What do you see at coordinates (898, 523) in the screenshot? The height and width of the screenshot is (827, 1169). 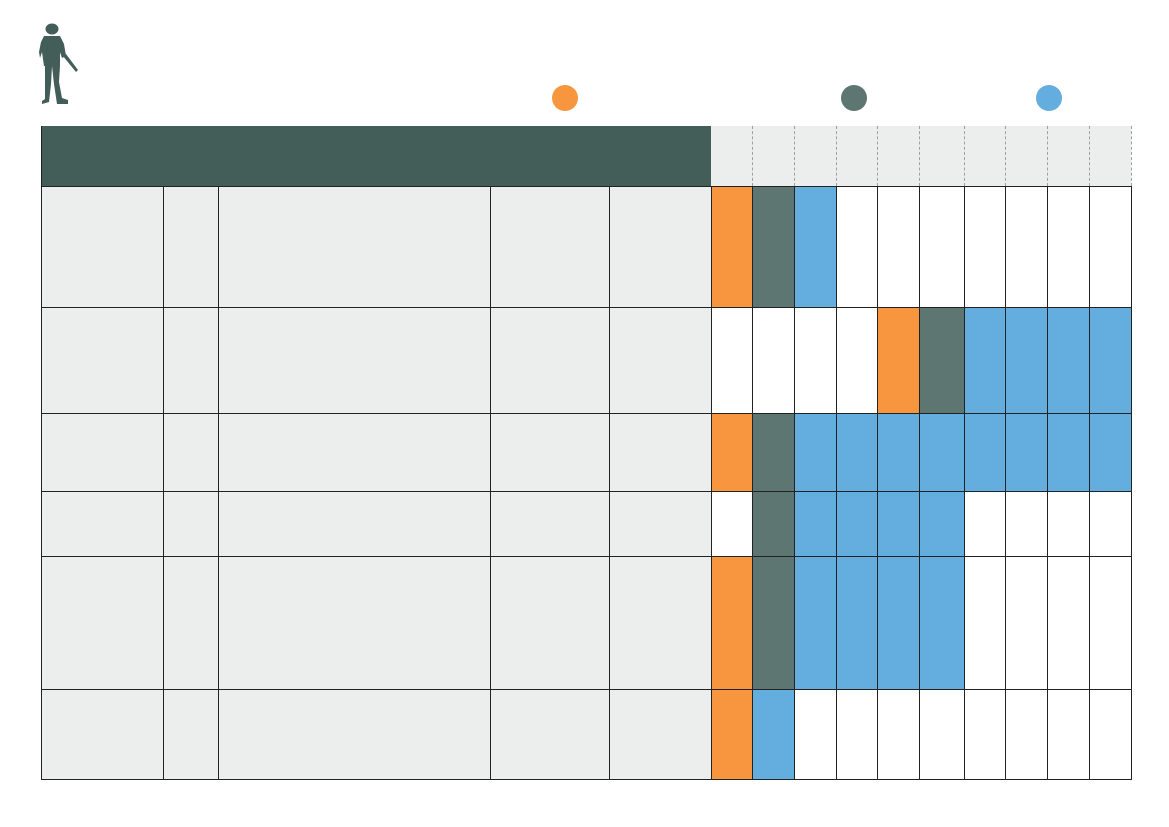 I see `timeline-cell-r4-c5` at bounding box center [898, 523].